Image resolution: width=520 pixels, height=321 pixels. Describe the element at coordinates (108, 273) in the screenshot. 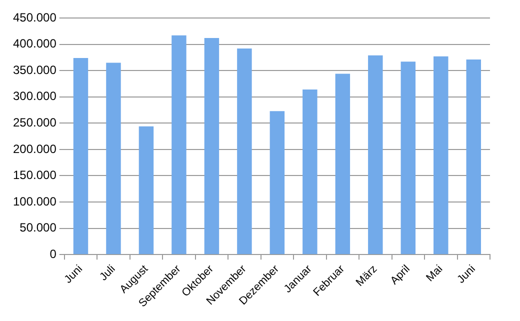

I see `x-tick-label: Juli` at that location.